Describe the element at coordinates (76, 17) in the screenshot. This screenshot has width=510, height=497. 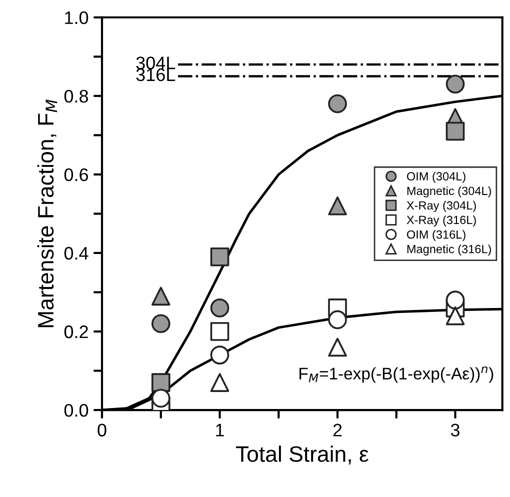
I see `text: 1.0` at that location.